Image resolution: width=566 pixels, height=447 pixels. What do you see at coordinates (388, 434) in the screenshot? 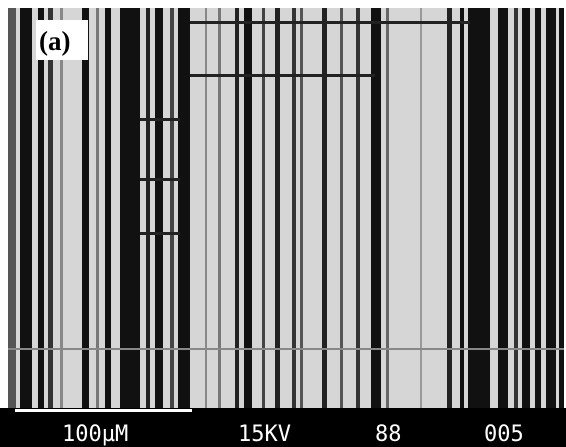
I see `magnification-text: 88` at bounding box center [388, 434].